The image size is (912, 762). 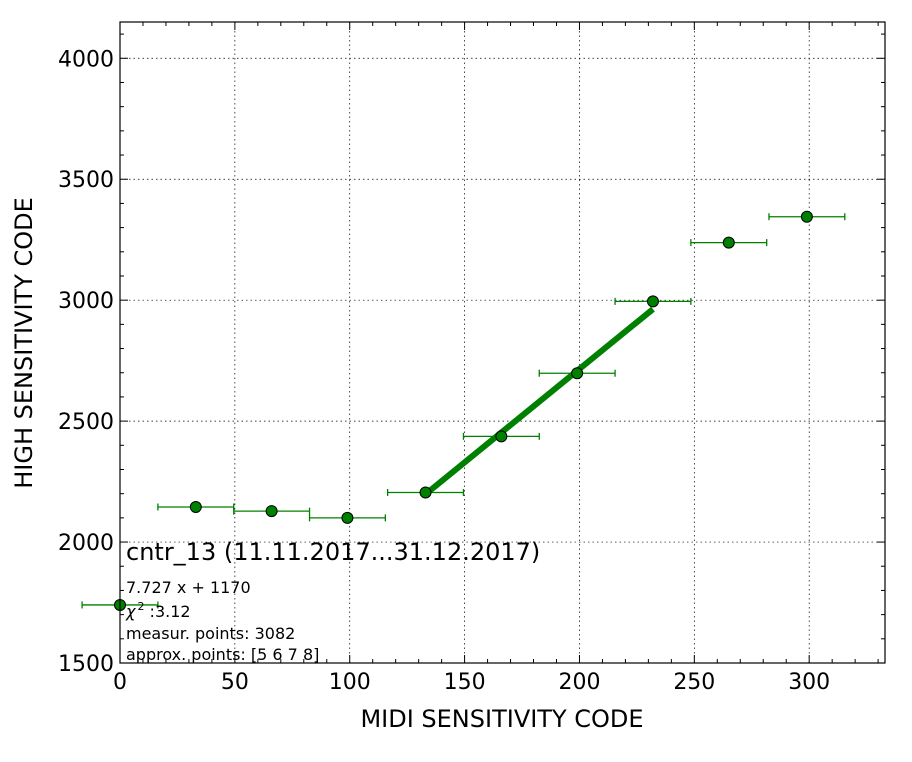 I want to click on annotation-title: cntr_13 (11.11.2017...31.12.2017), so click(x=333, y=552).